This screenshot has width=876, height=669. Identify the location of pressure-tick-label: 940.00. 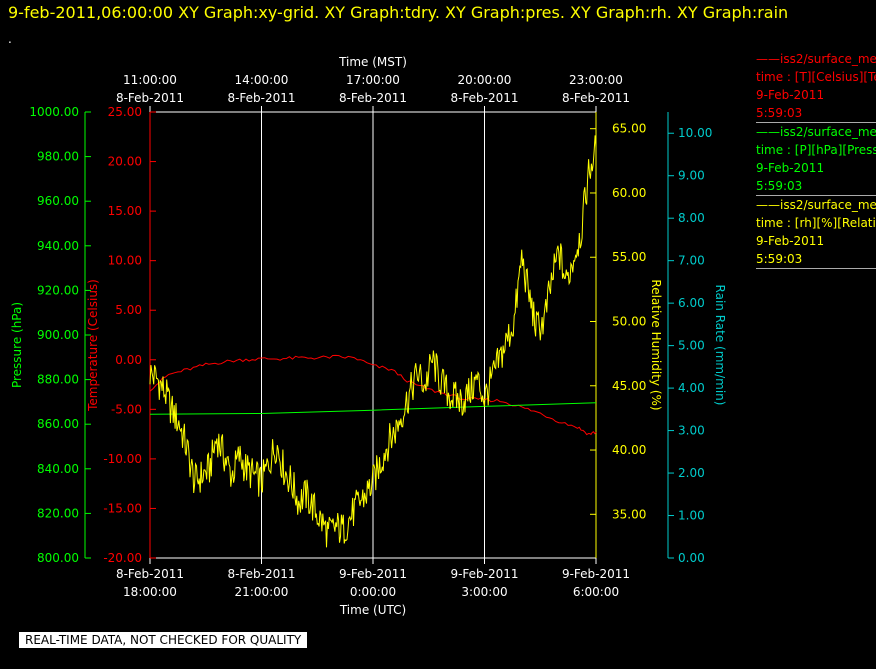
(58, 246).